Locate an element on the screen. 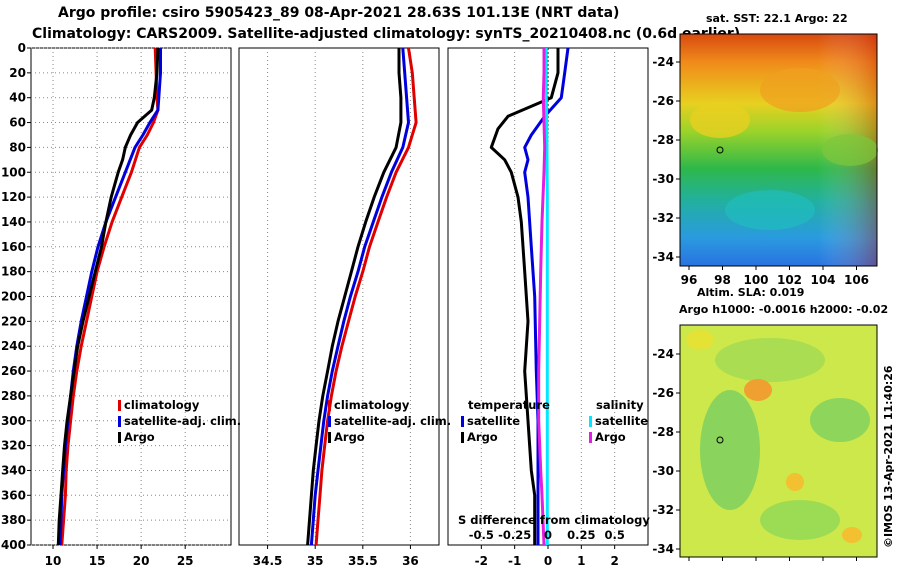 This screenshot has width=900, height=580. depth-tick-label: 340 is located at coordinates (13, 470).